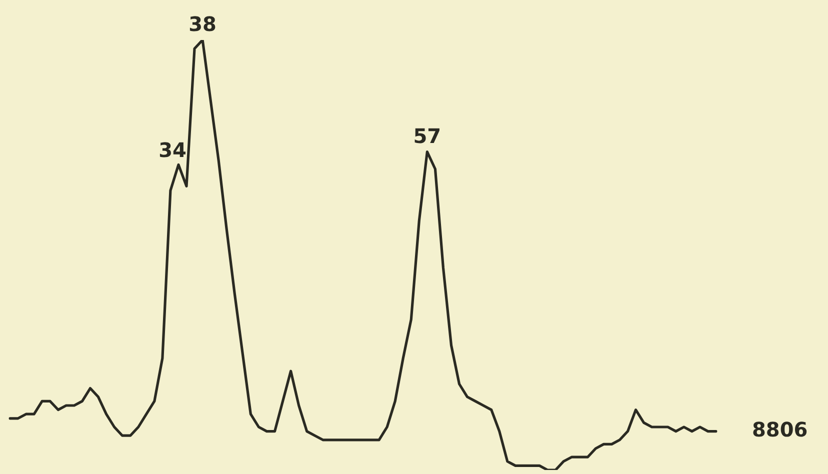  Describe the element at coordinates (202, 24) in the screenshot. I see `annotation: 38` at that location.